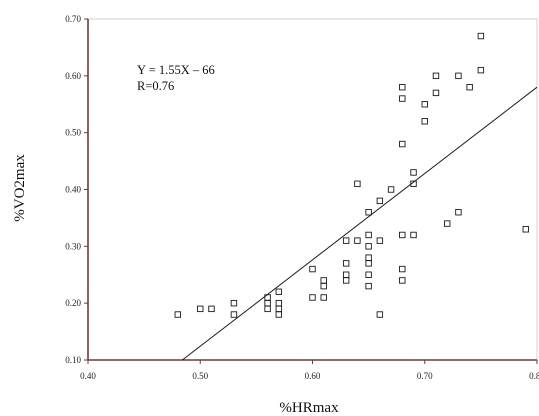 The image size is (539, 416). Describe the element at coordinates (73, 303) in the screenshot. I see `y-tick-label: 0.20` at that location.